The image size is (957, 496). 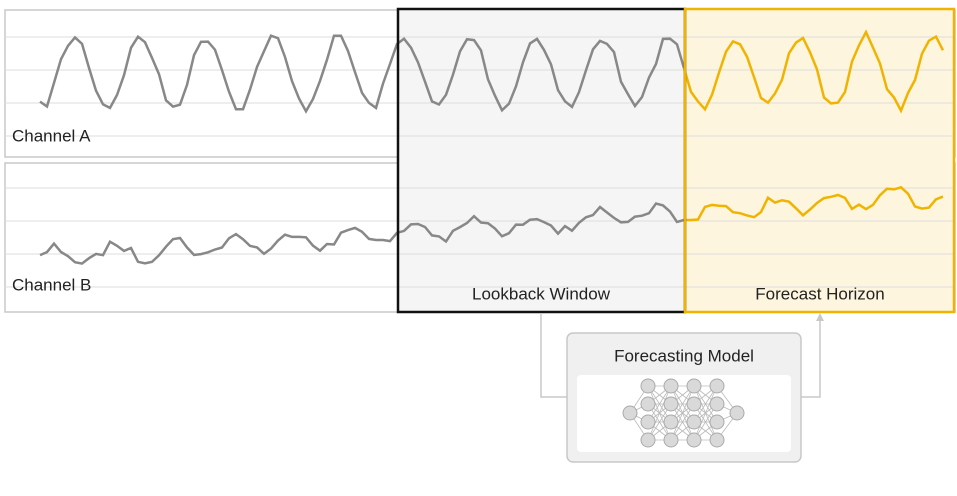 I want to click on lookback-label: Lookback Window, so click(x=541, y=293).